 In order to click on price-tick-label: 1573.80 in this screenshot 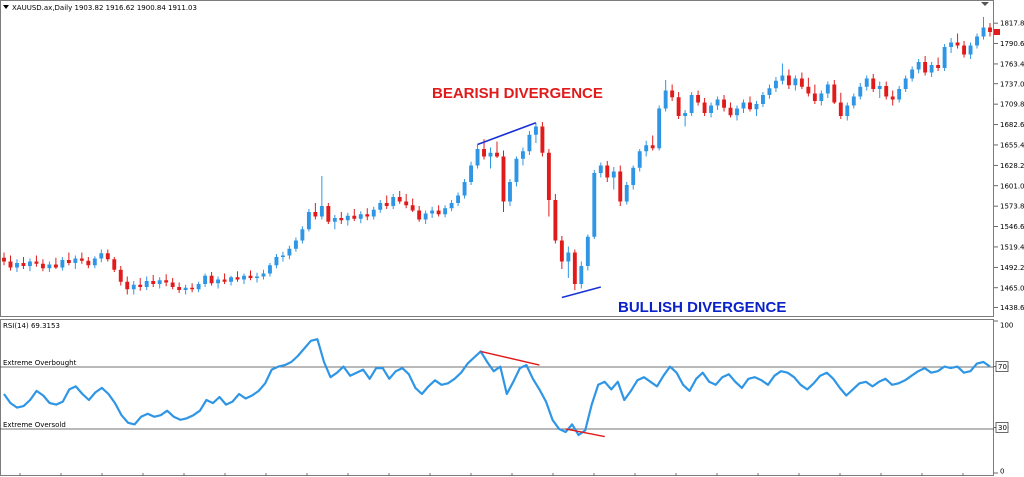, I will do `click(1012, 207)`.